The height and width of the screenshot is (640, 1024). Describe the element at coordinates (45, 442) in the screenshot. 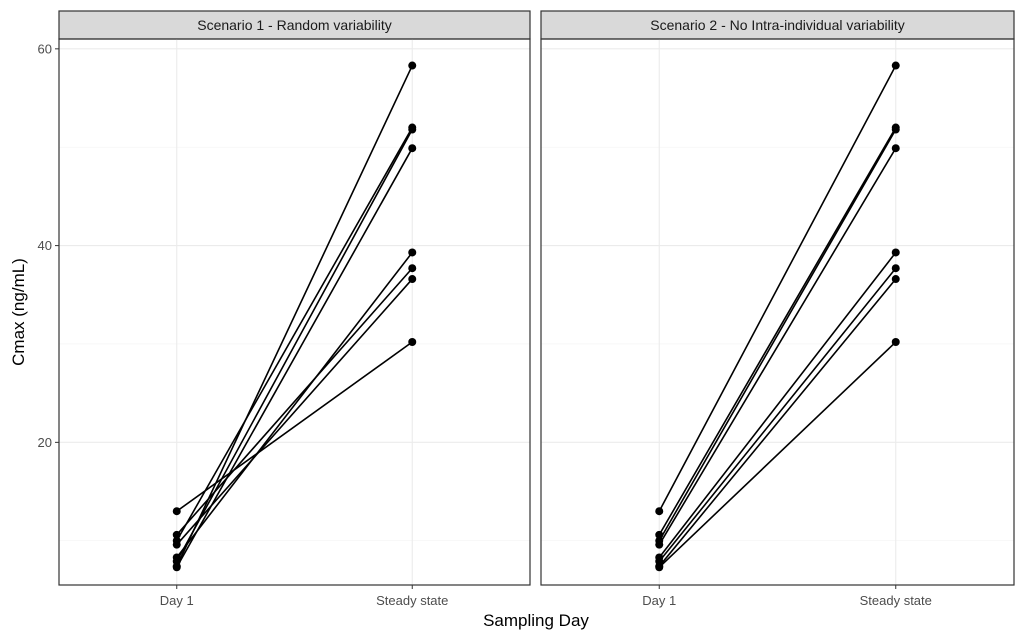

I see `y-tick-label: 20` at that location.